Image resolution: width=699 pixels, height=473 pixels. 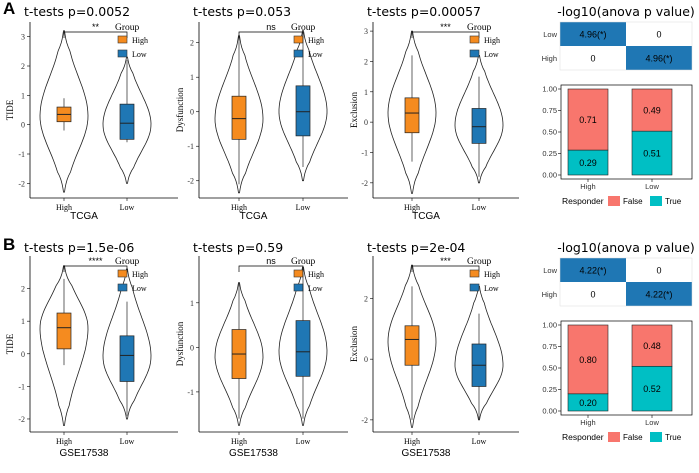 What do you see at coordinates (354, 110) in the screenshot?
I see `y-axis-label: Exclusion` at bounding box center [354, 110].